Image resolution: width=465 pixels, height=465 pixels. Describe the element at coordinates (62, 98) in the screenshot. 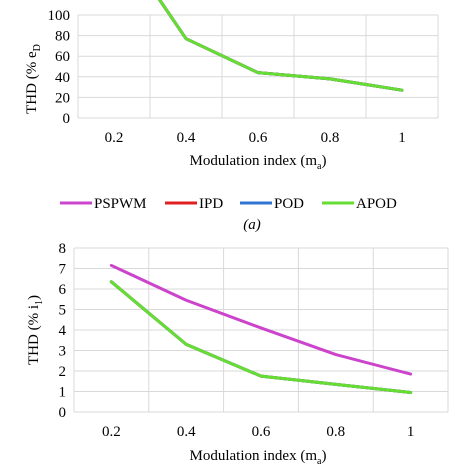

I see `top-y-tick-label: 20` at that location.